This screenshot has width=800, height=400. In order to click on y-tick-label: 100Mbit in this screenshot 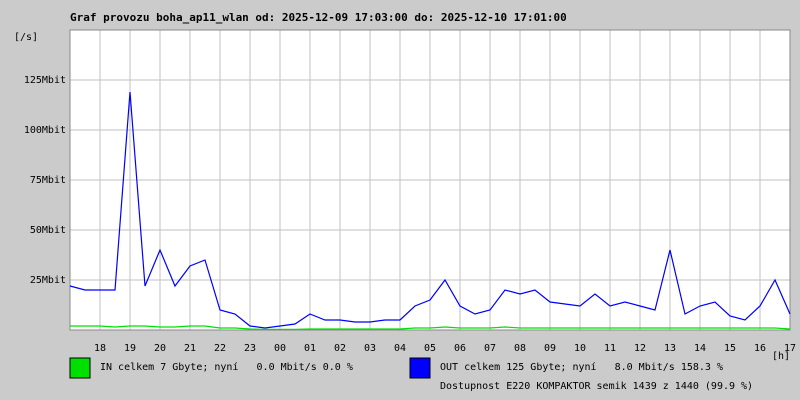, I will do `click(45, 130)`.